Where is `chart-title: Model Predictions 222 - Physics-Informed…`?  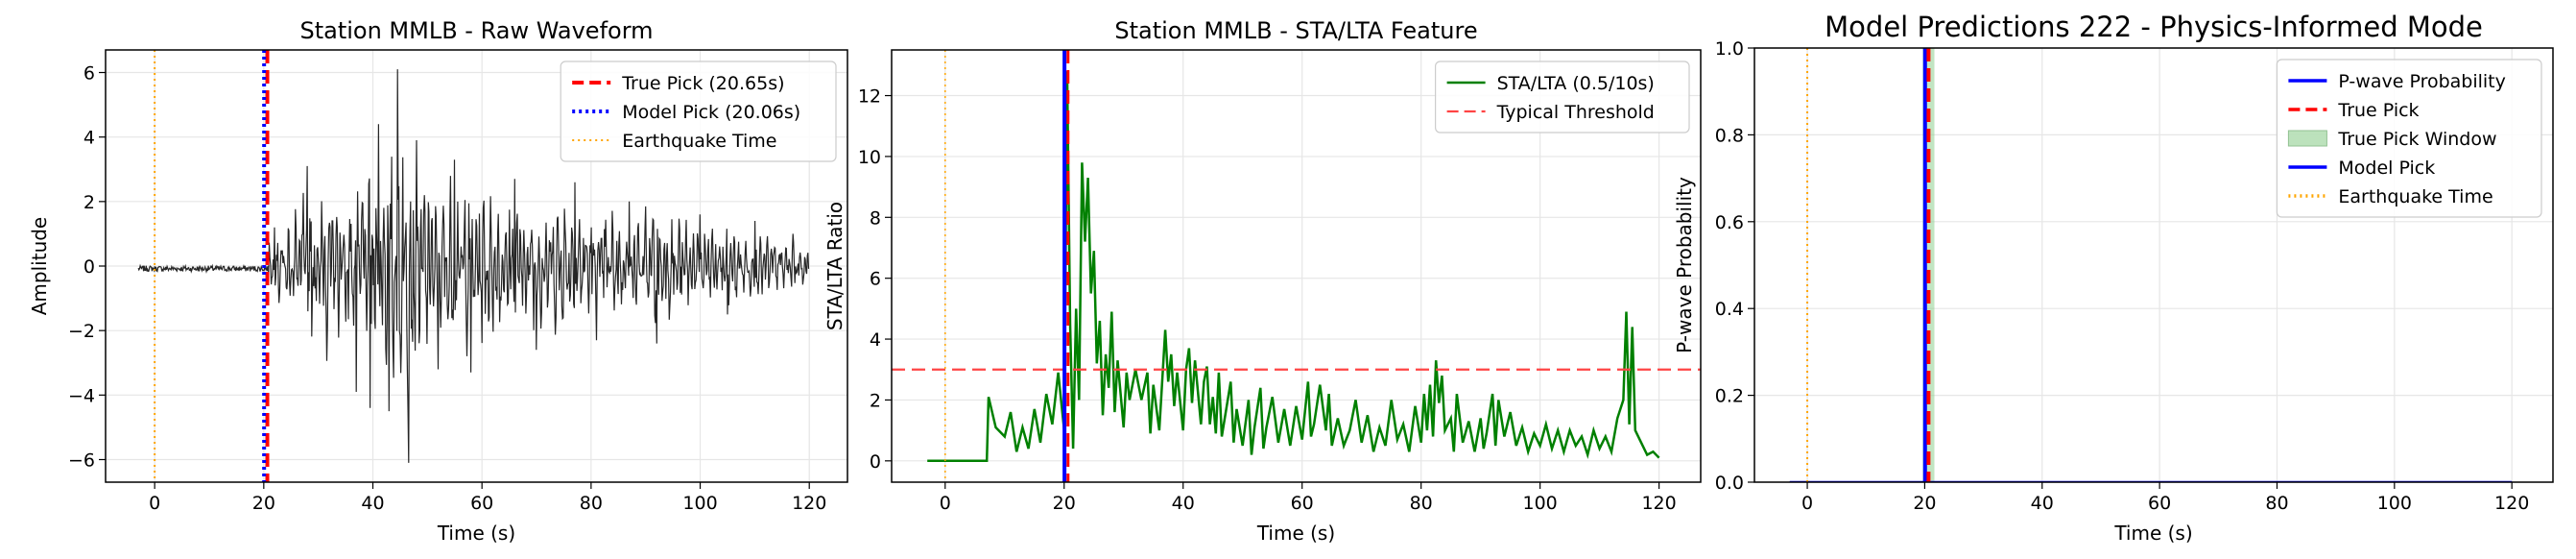 chart-title: Model Predictions 222 - Physics-Informed… is located at coordinates (2154, 27).